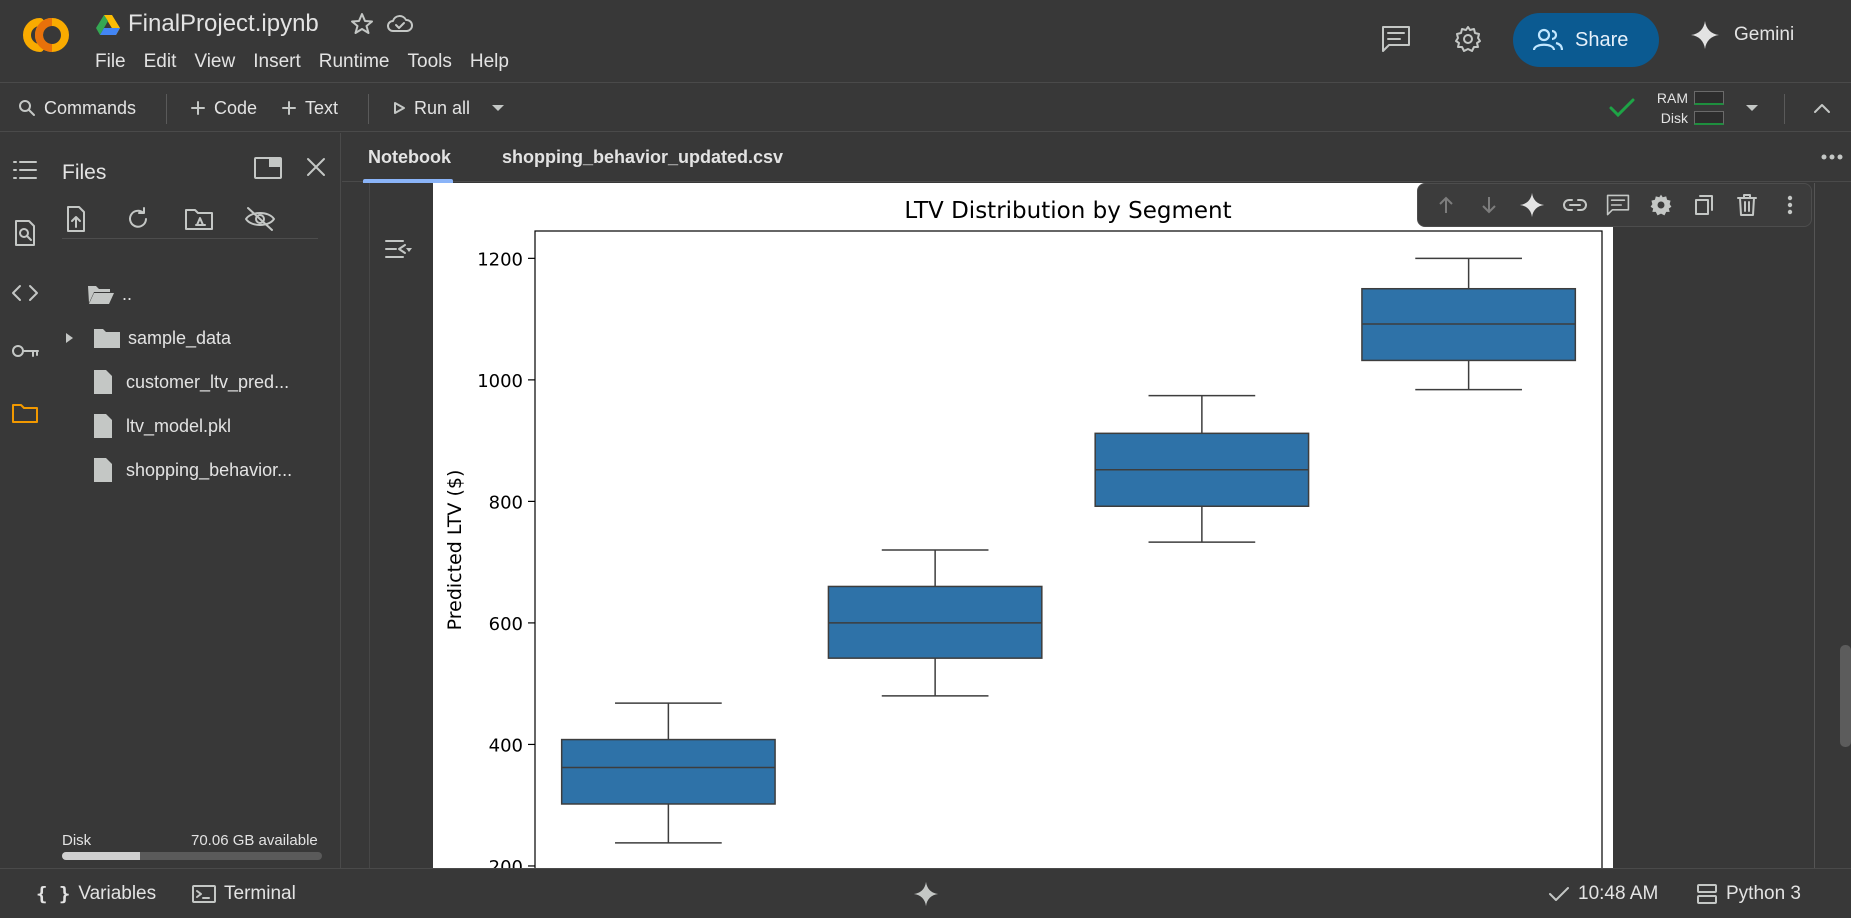 The image size is (1851, 918). I want to click on code-snippets-icon, so click(25, 293).